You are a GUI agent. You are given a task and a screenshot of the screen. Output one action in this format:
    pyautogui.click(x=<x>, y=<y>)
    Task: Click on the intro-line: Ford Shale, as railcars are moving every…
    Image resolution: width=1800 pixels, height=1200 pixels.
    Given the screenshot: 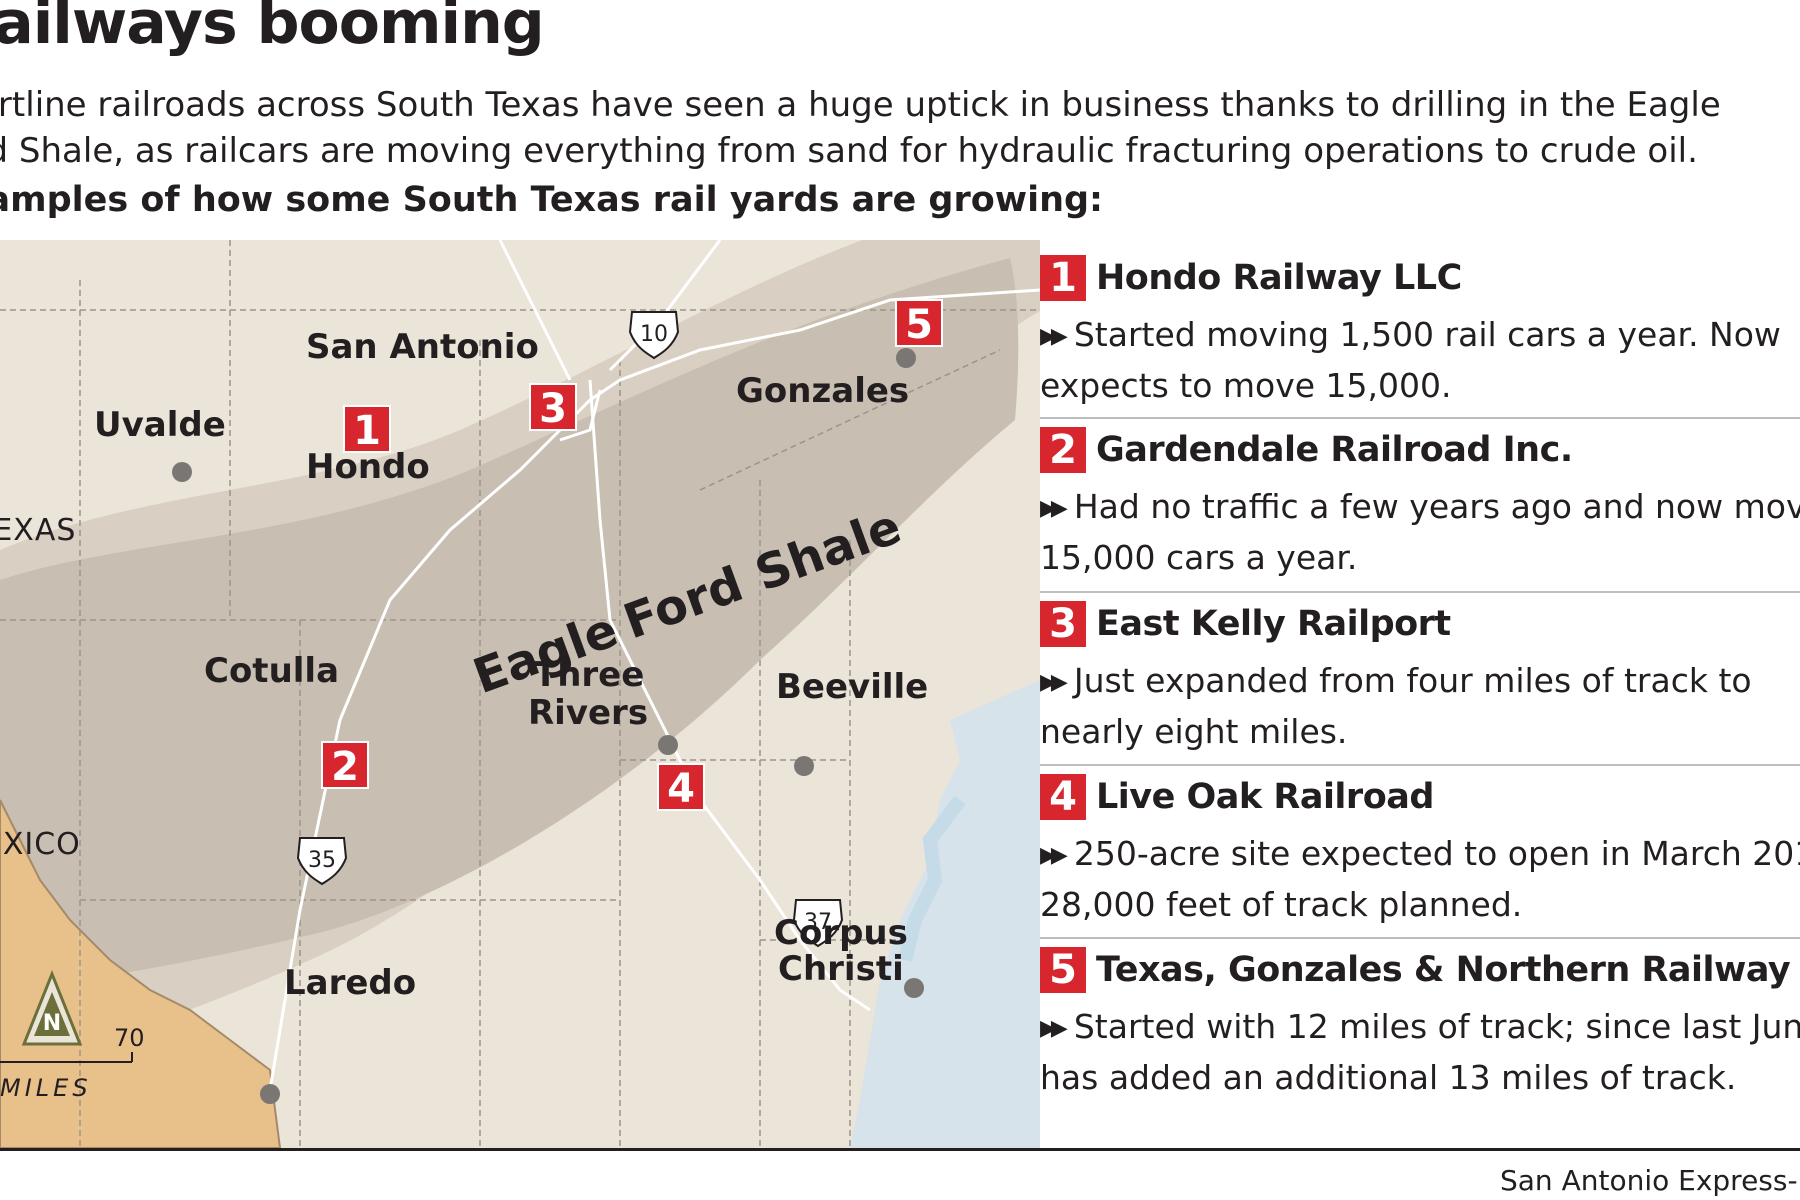 What is the action you would take?
    pyautogui.click(x=849, y=151)
    